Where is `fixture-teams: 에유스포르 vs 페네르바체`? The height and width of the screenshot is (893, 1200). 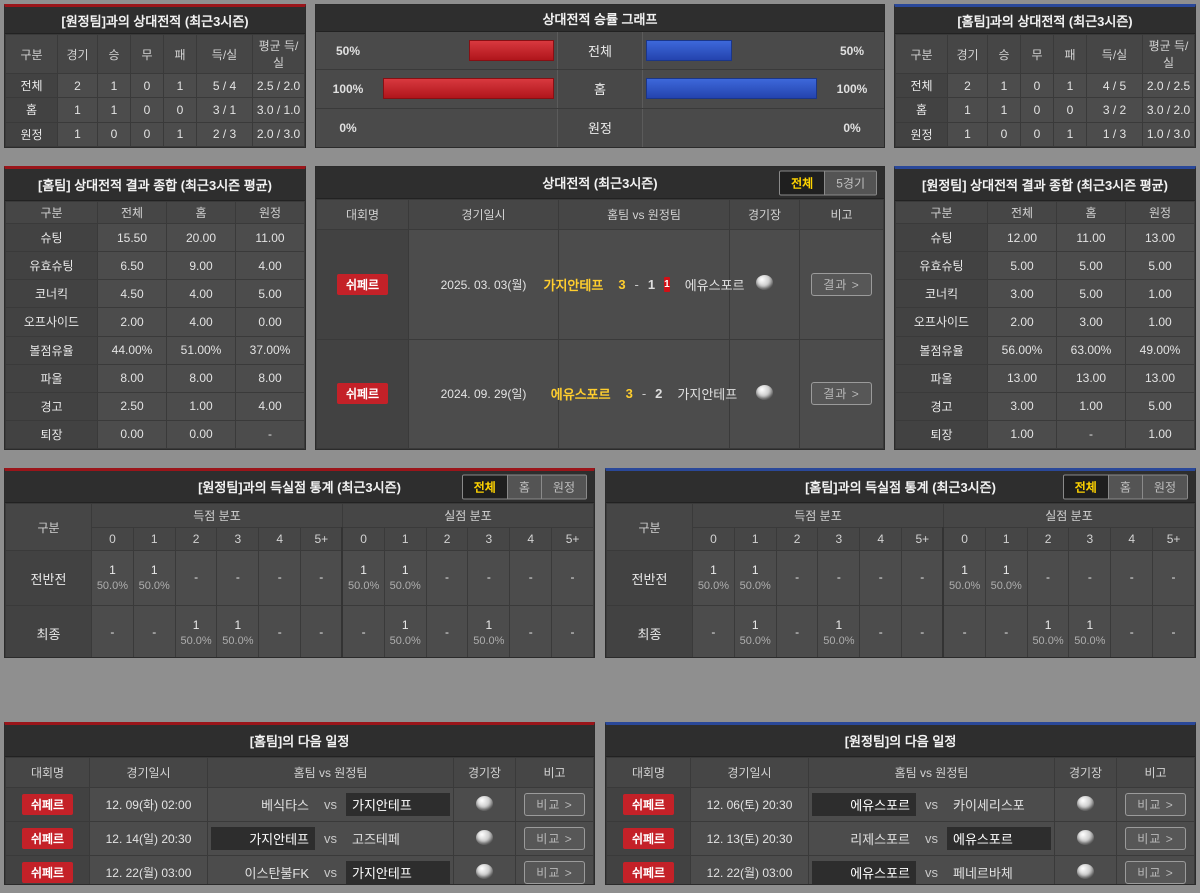 fixture-teams: 에유스포르 vs 페네르바체 is located at coordinates (931, 872).